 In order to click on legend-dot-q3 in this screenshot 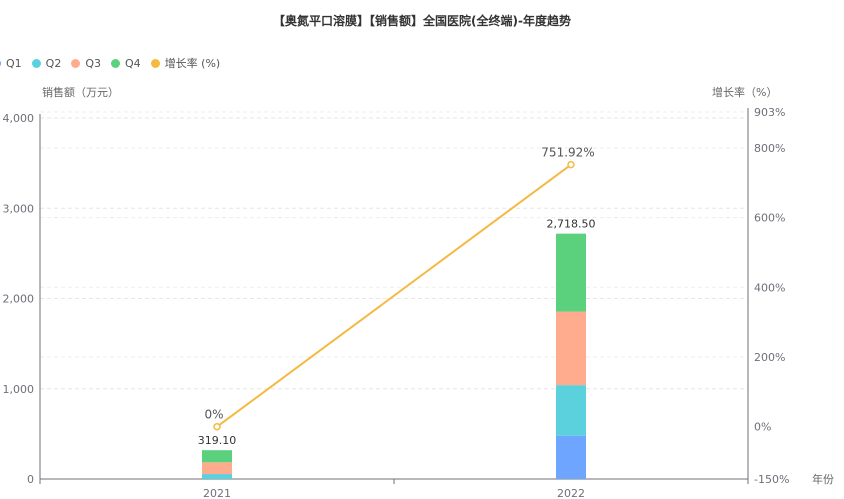, I will do `click(76, 63)`.